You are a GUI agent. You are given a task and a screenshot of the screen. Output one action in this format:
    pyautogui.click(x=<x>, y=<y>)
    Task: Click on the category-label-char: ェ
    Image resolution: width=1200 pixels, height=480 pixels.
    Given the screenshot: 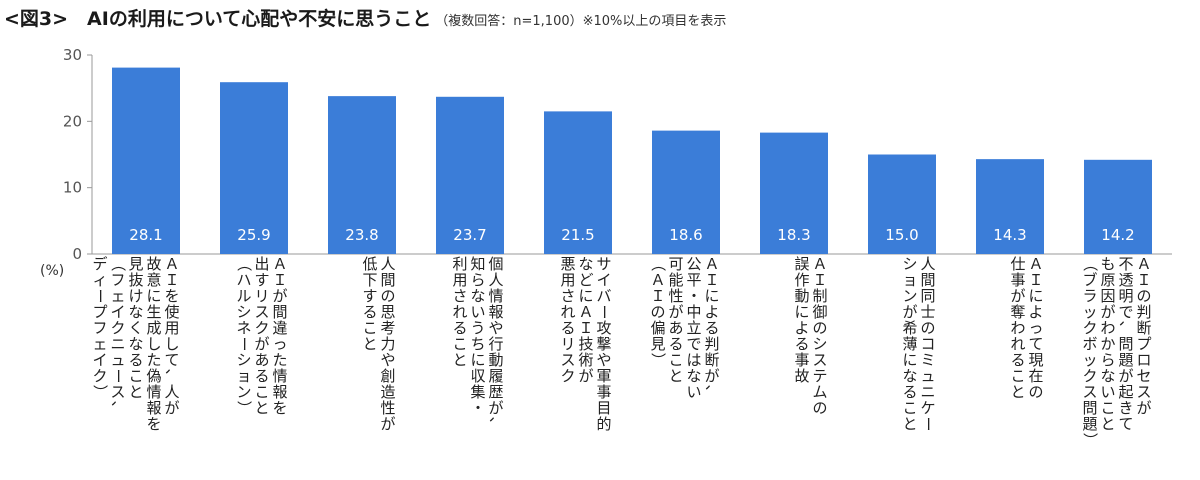 What is the action you would take?
    pyautogui.click(x=99, y=344)
    